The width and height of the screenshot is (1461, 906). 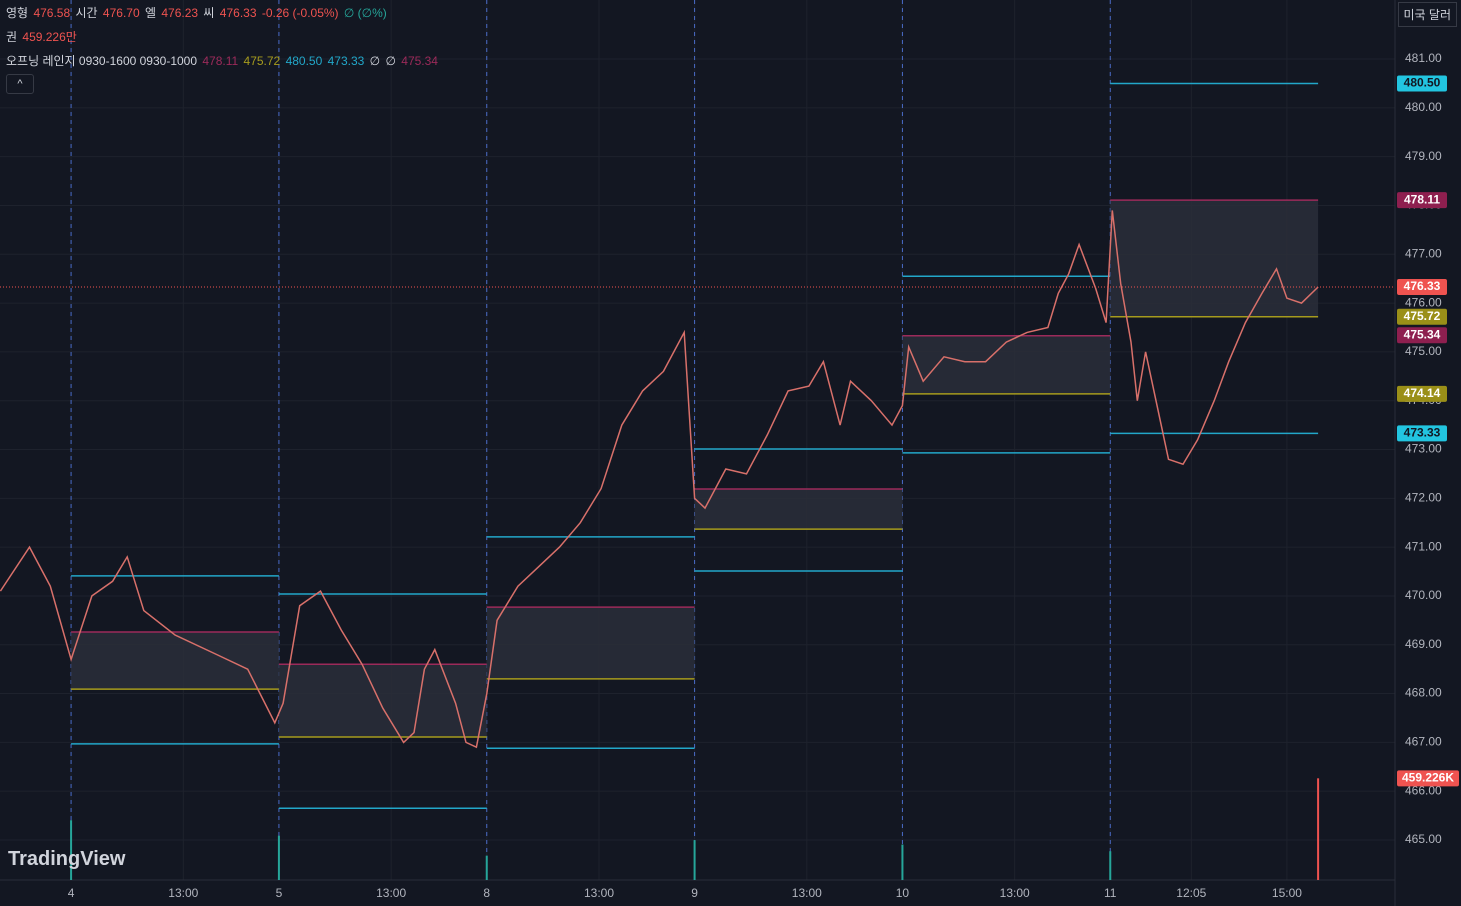 I want to click on indicator-value: 480.50, so click(x=304, y=61).